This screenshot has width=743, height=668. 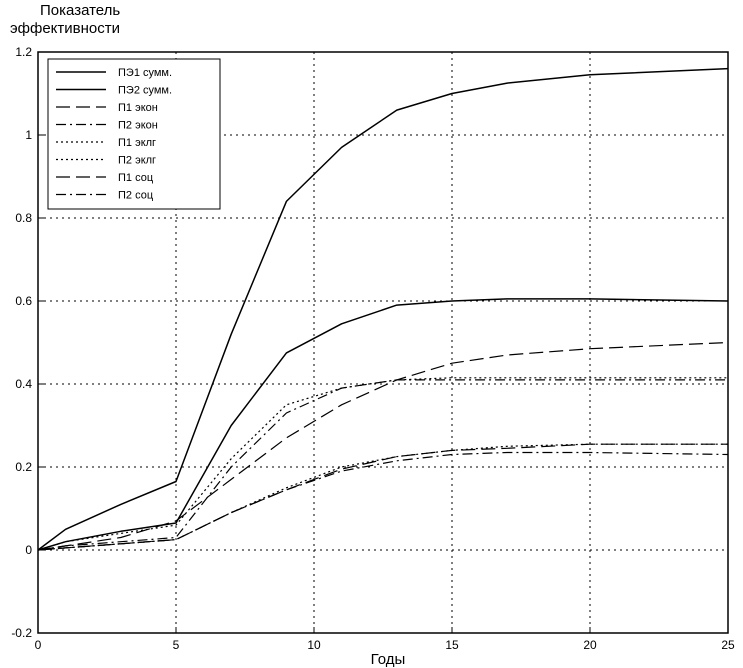 I want to click on legend-box, so click(x=134, y=134).